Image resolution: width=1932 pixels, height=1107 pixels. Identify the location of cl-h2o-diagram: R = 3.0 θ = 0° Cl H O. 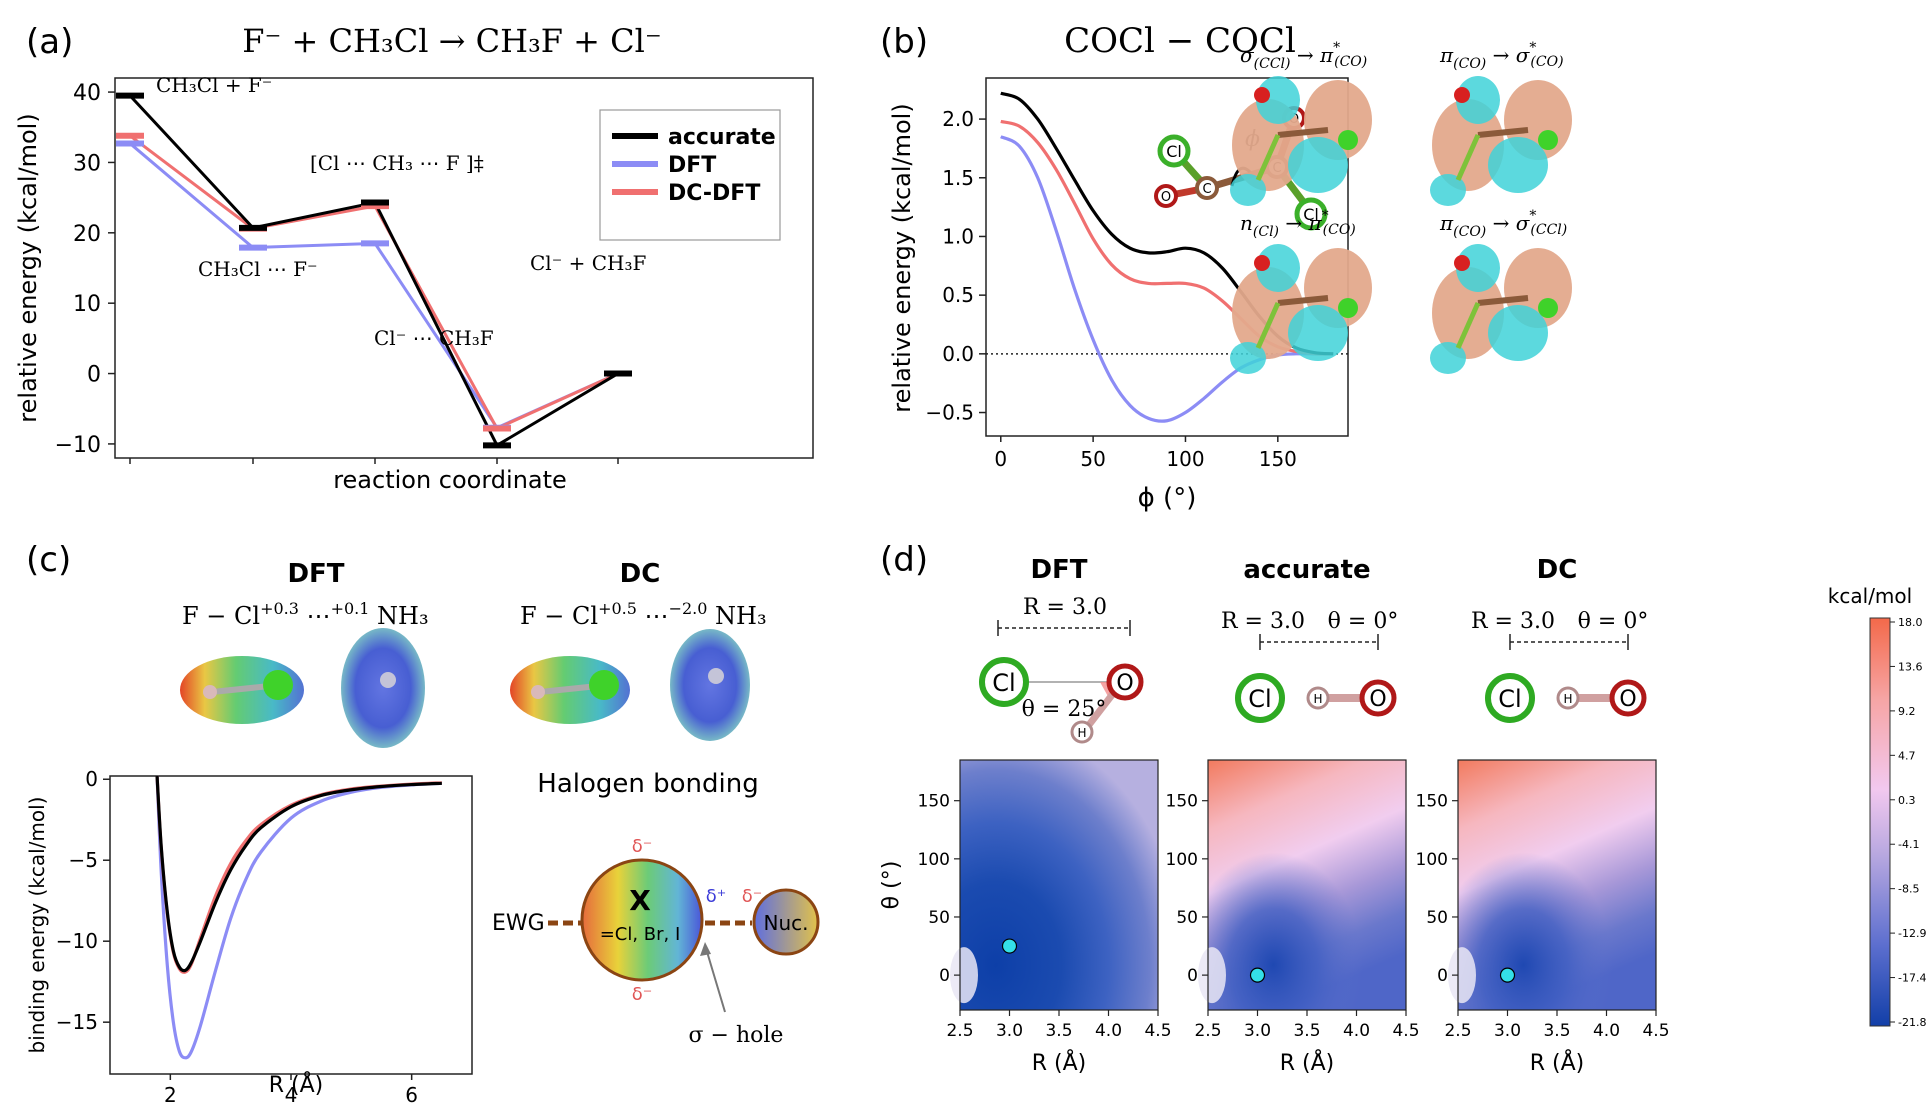
(1560, 666).